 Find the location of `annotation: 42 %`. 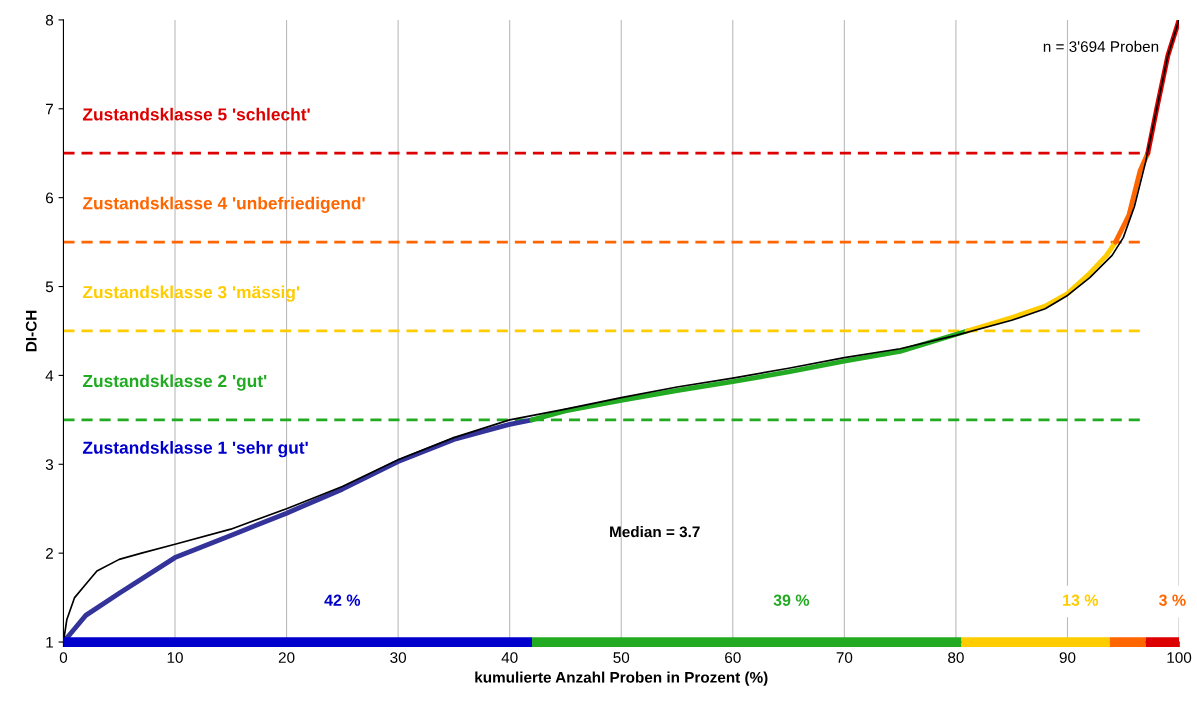

annotation: 42 % is located at coordinates (342, 600).